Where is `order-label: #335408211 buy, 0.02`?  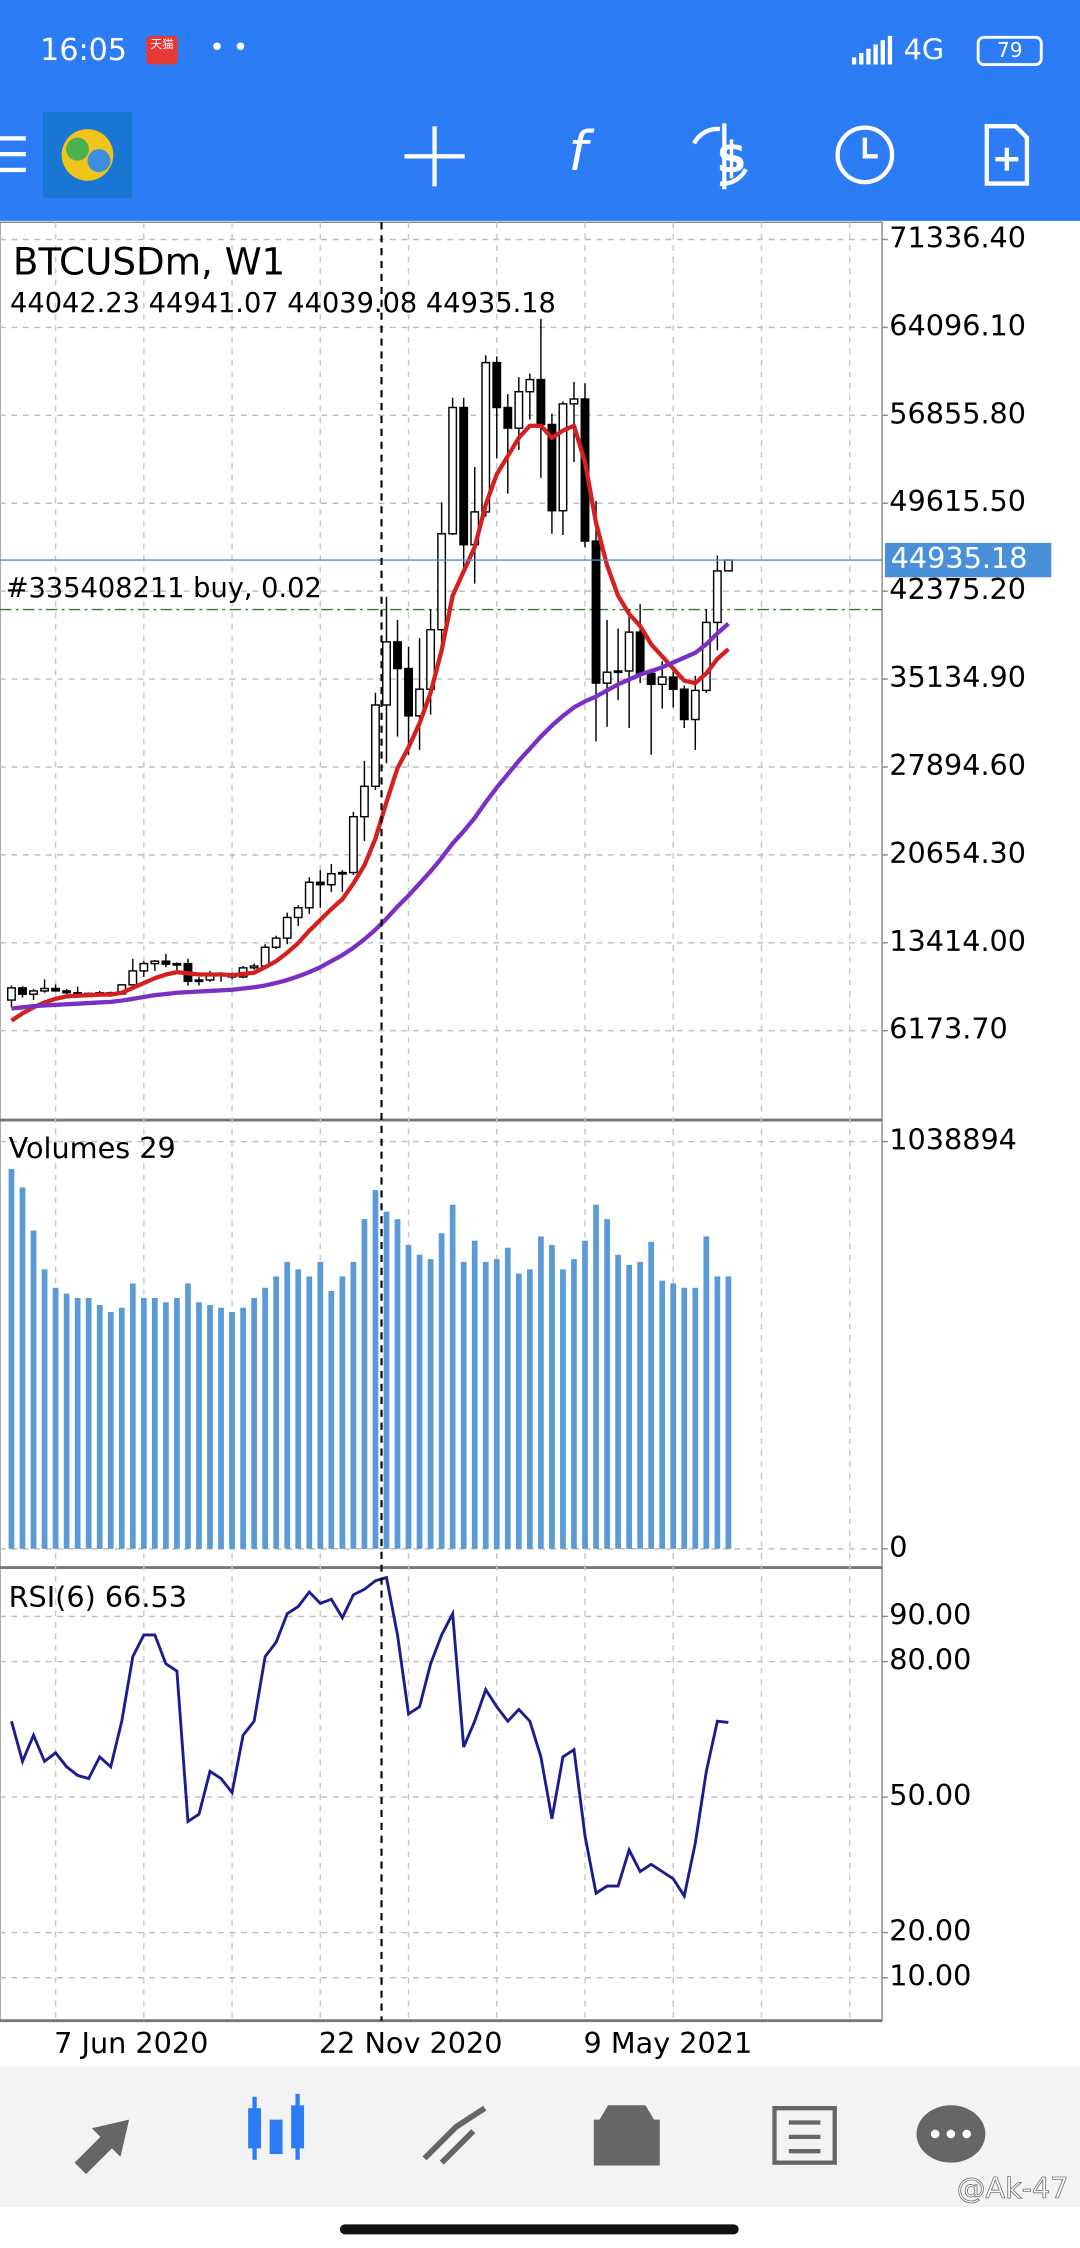
order-label: #335408211 buy, 0.02 is located at coordinates (164, 588).